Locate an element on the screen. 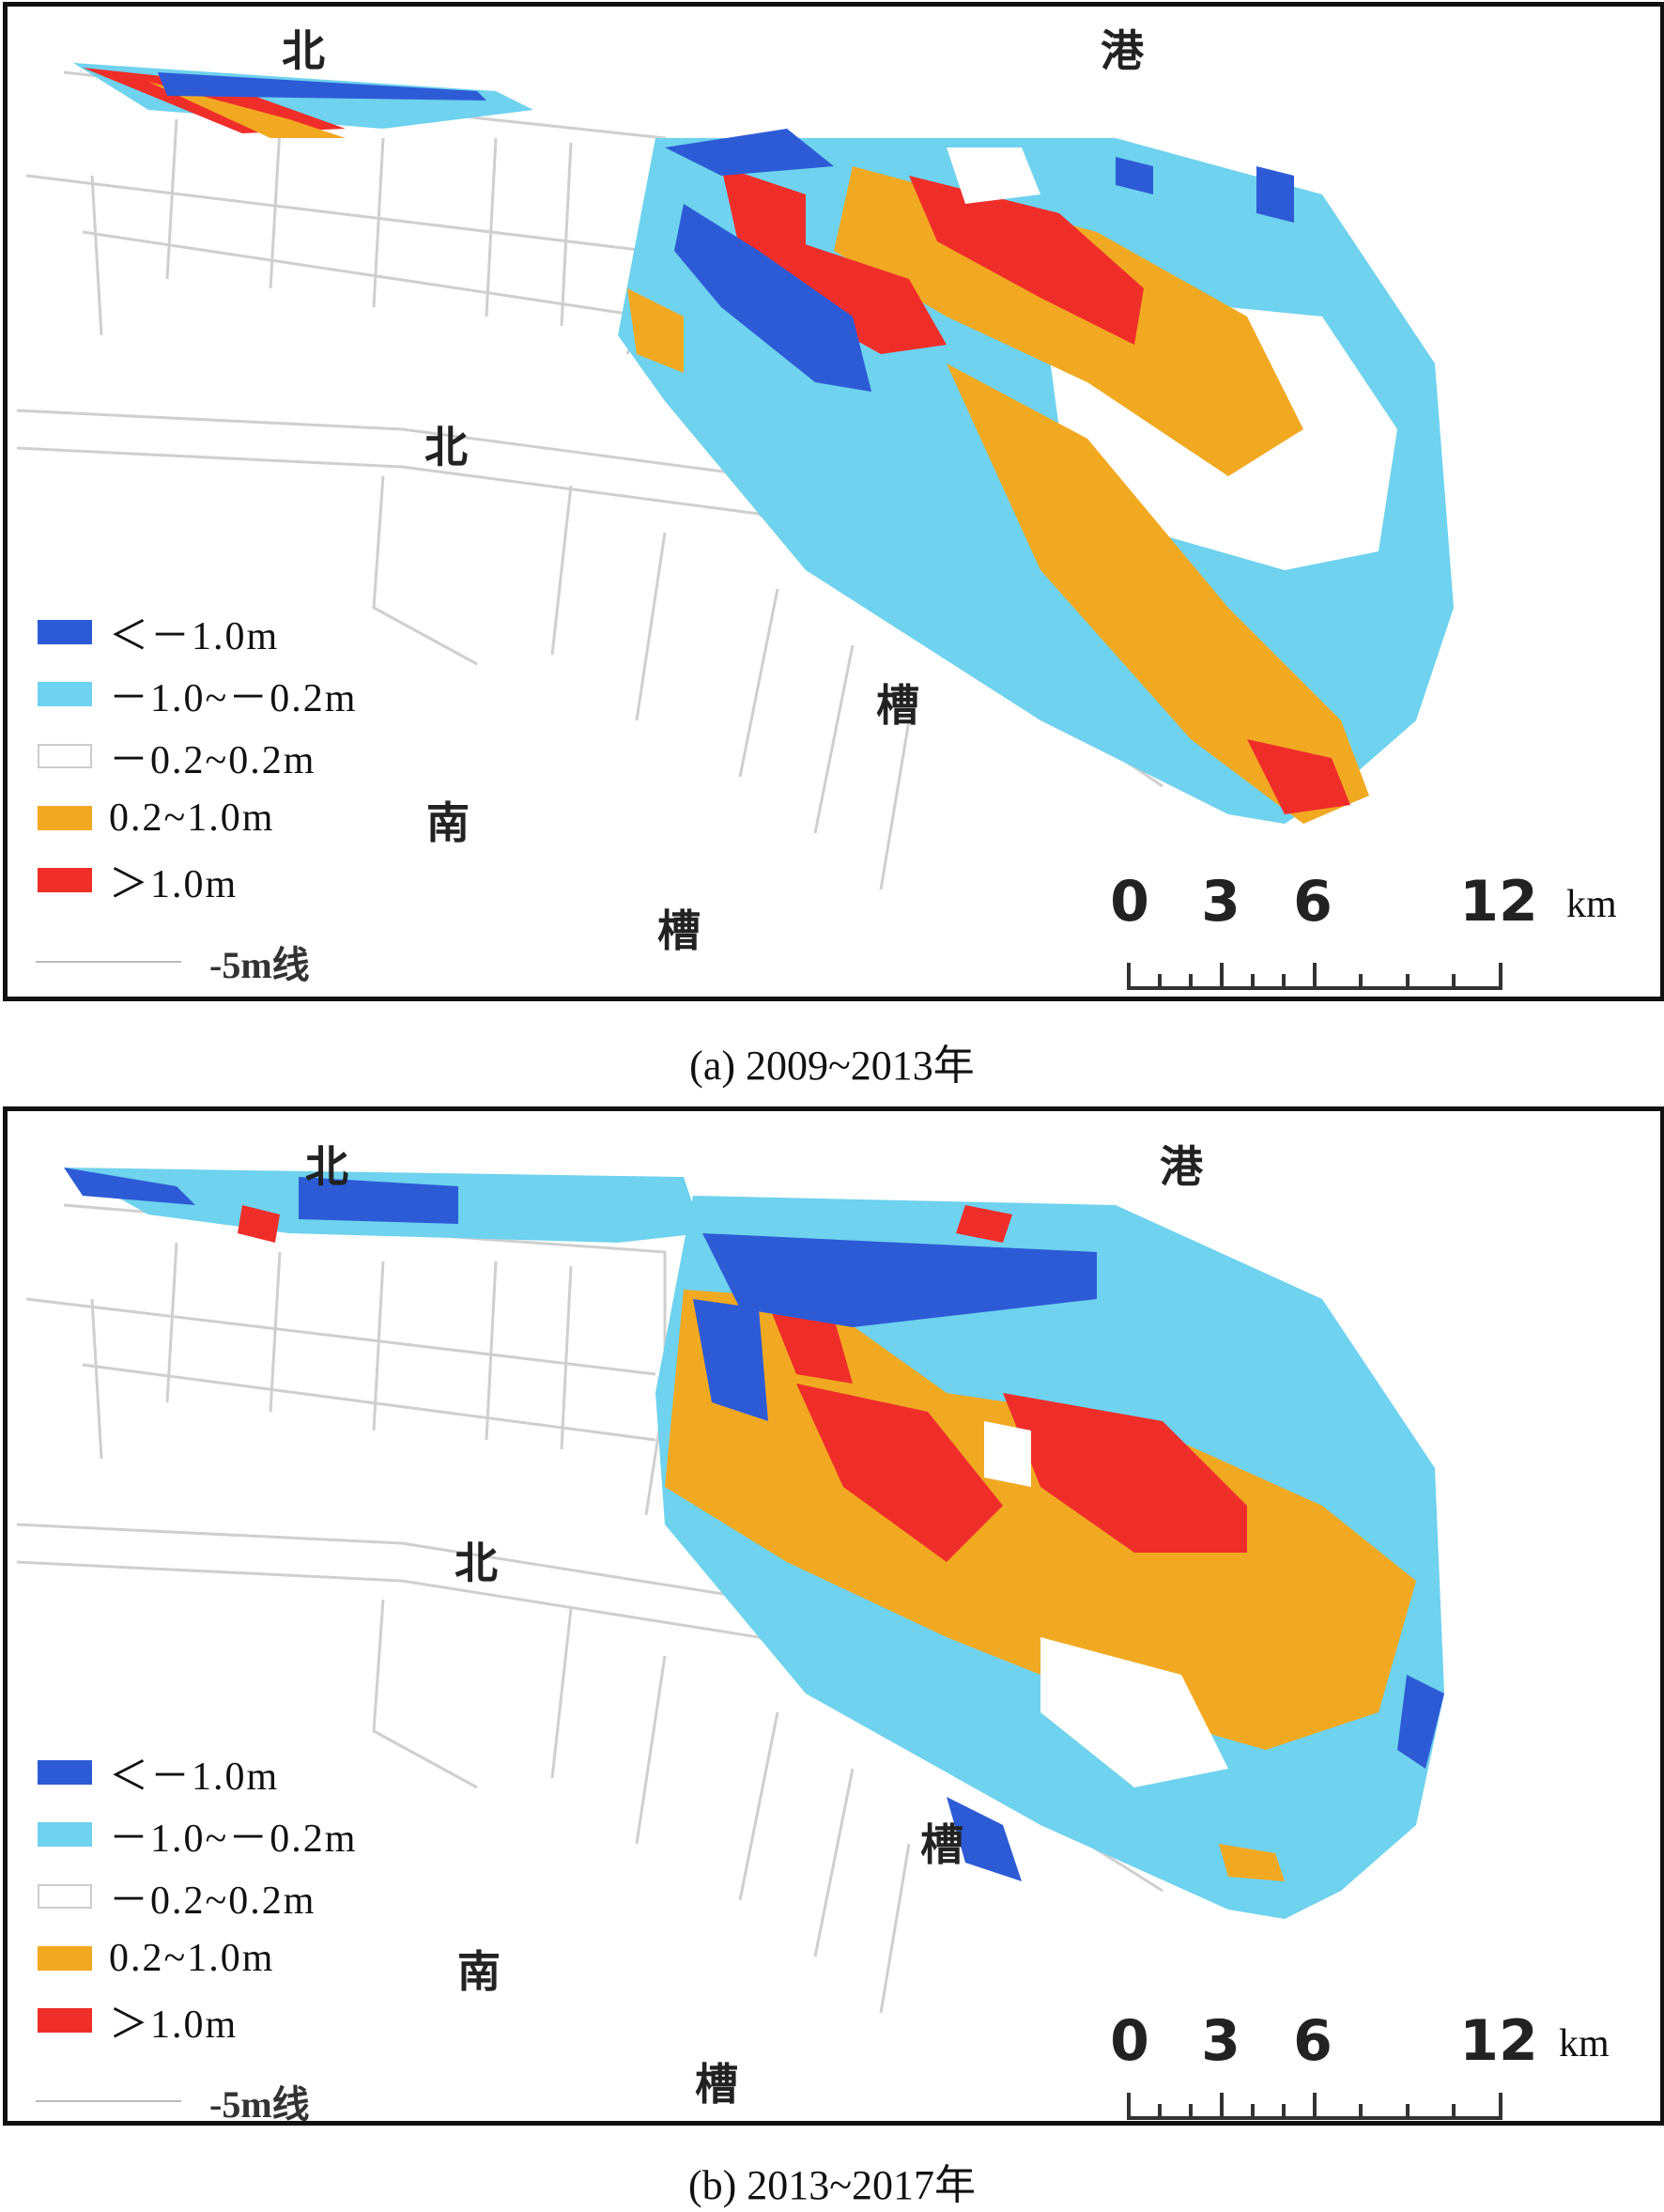 The width and height of the screenshot is (1664, 2212). contour-legend-a: -5m线 is located at coordinates (173, 962).